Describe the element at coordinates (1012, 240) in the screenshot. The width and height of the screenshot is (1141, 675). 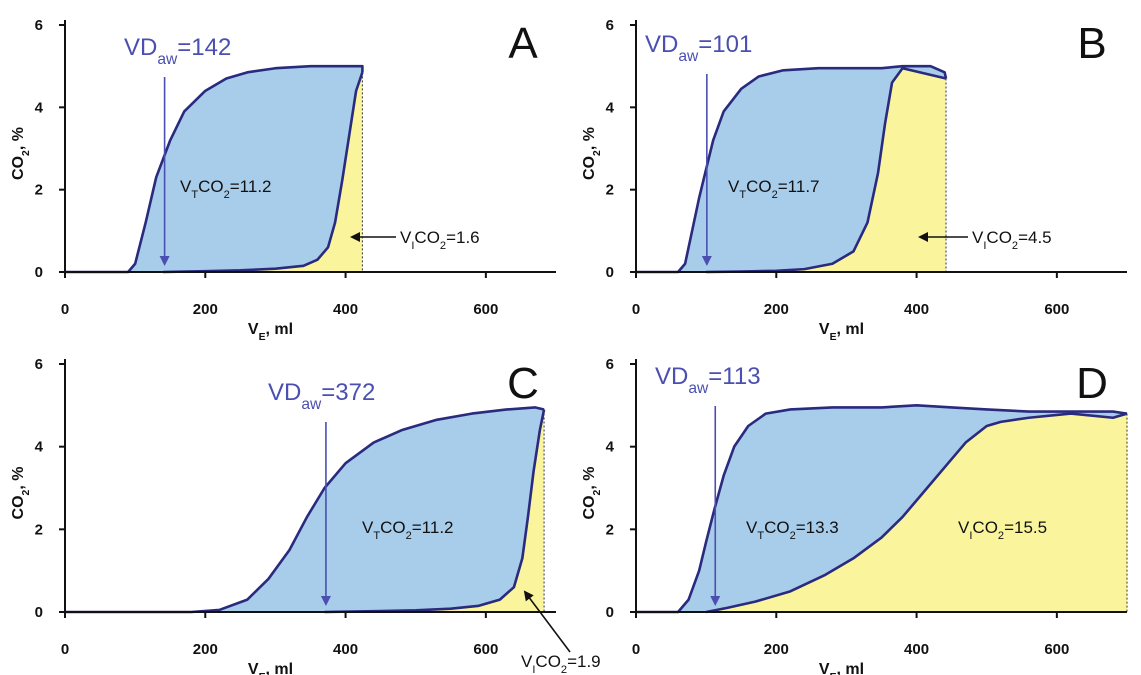
I see `vico2-label: VICO2=4.5` at that location.